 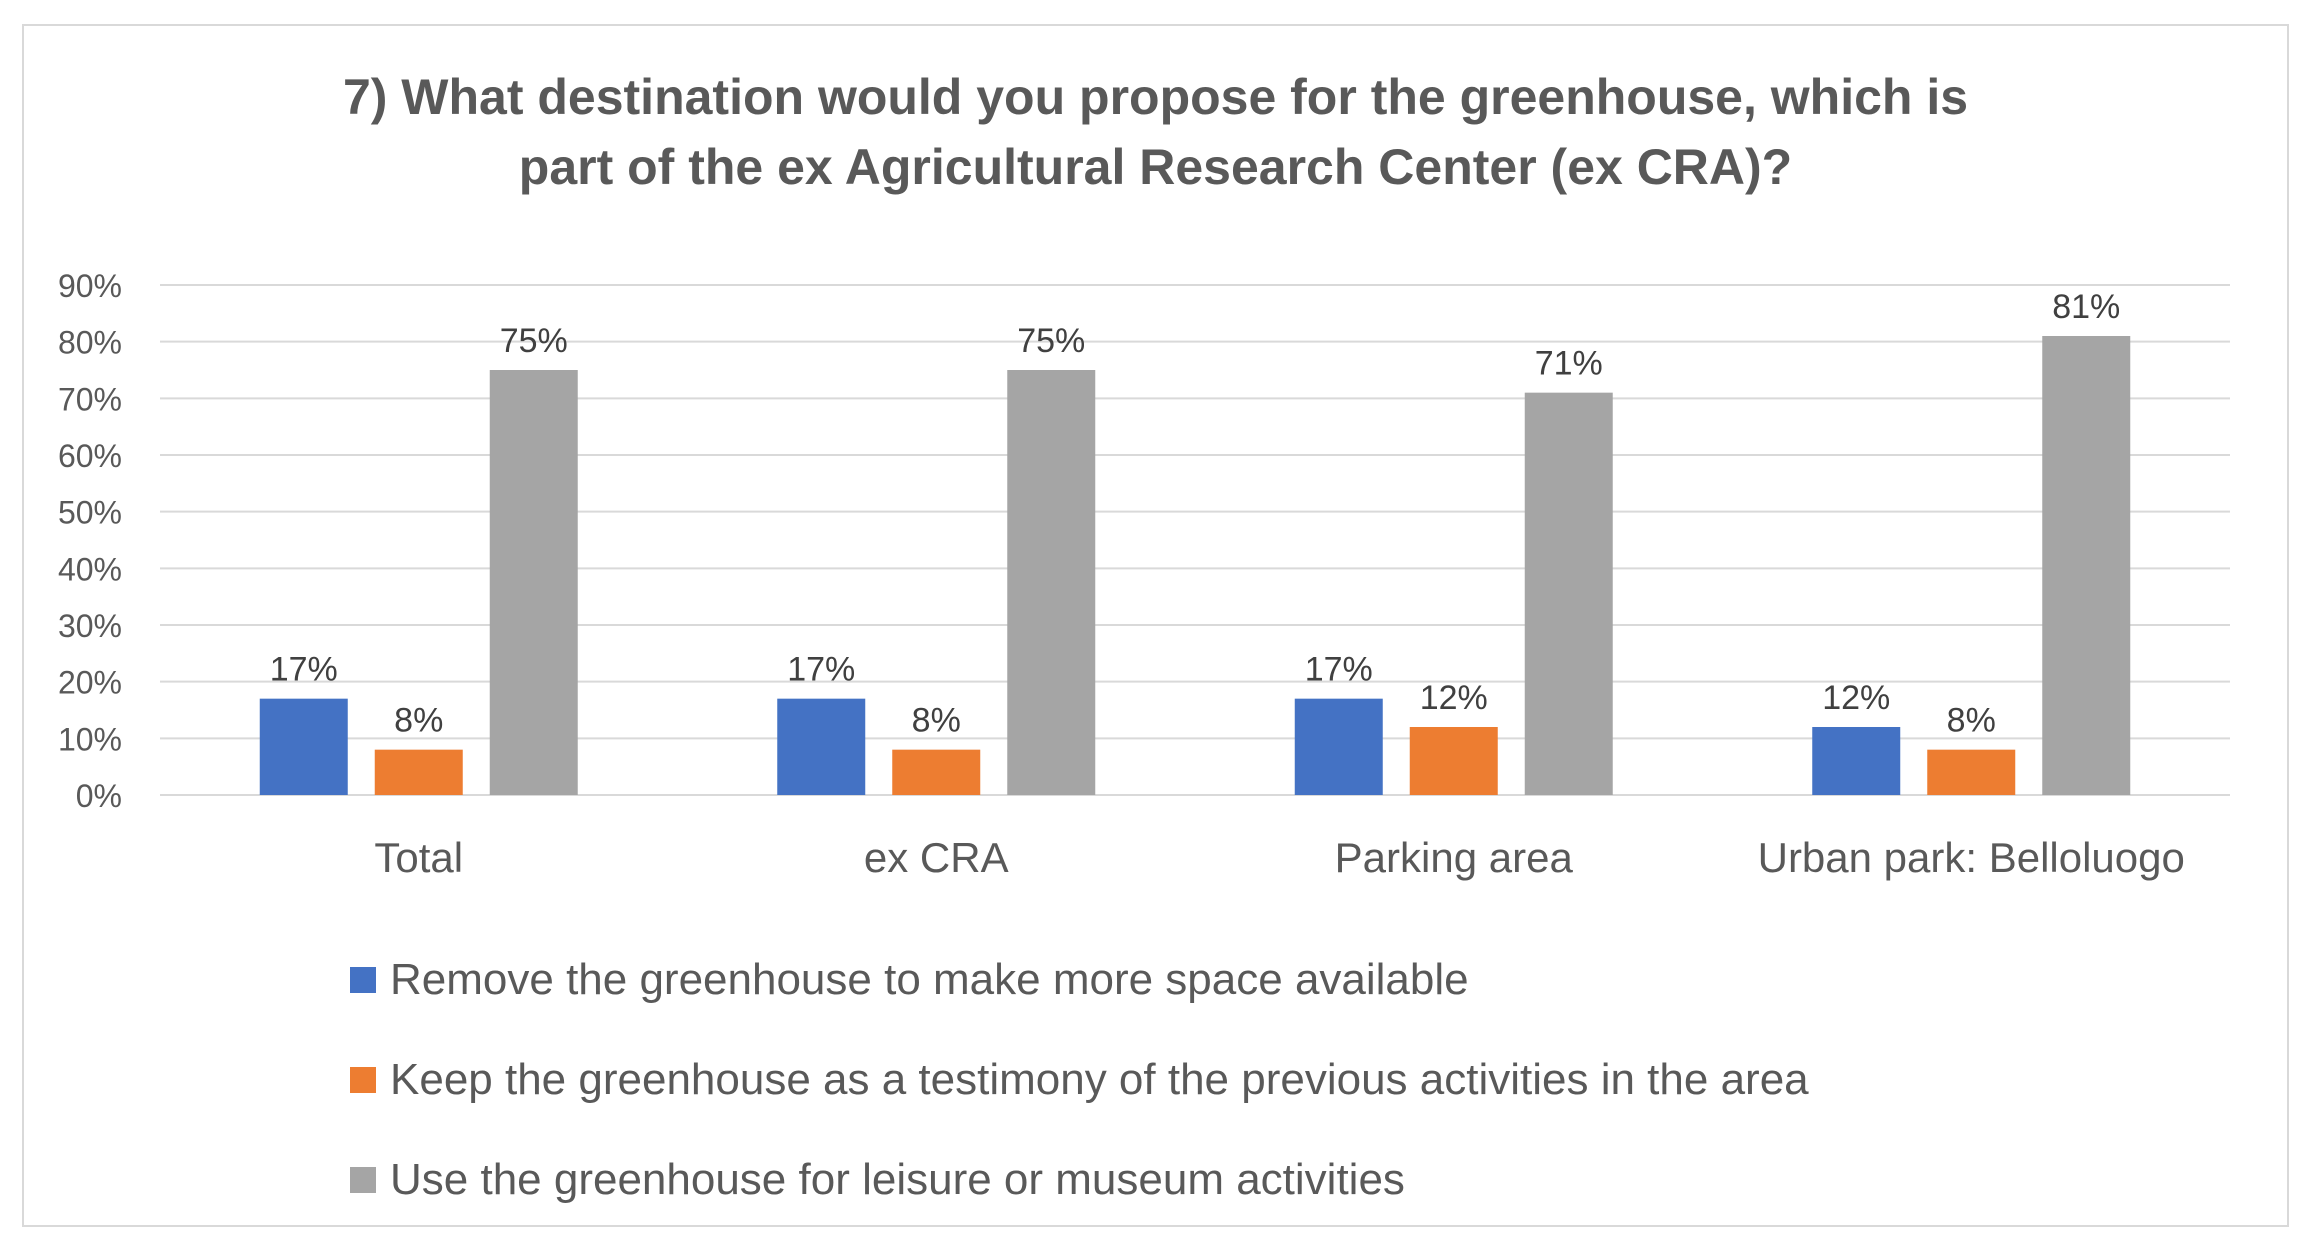 I want to click on y-tick-label: 20%, so click(x=90, y=683).